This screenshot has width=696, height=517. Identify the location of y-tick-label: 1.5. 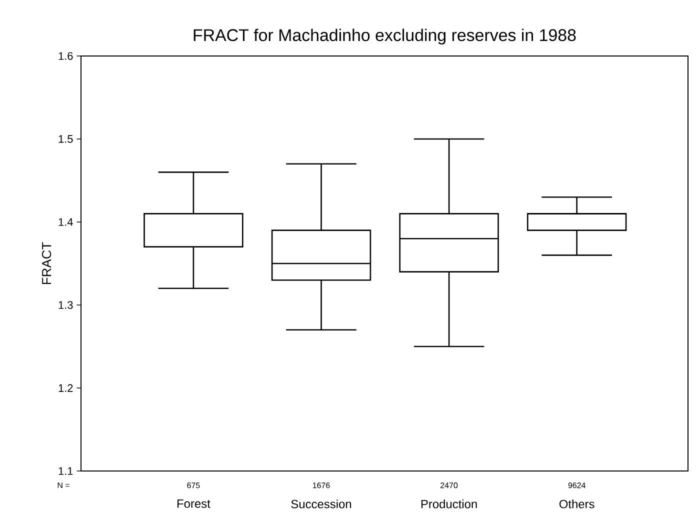
(65, 139).